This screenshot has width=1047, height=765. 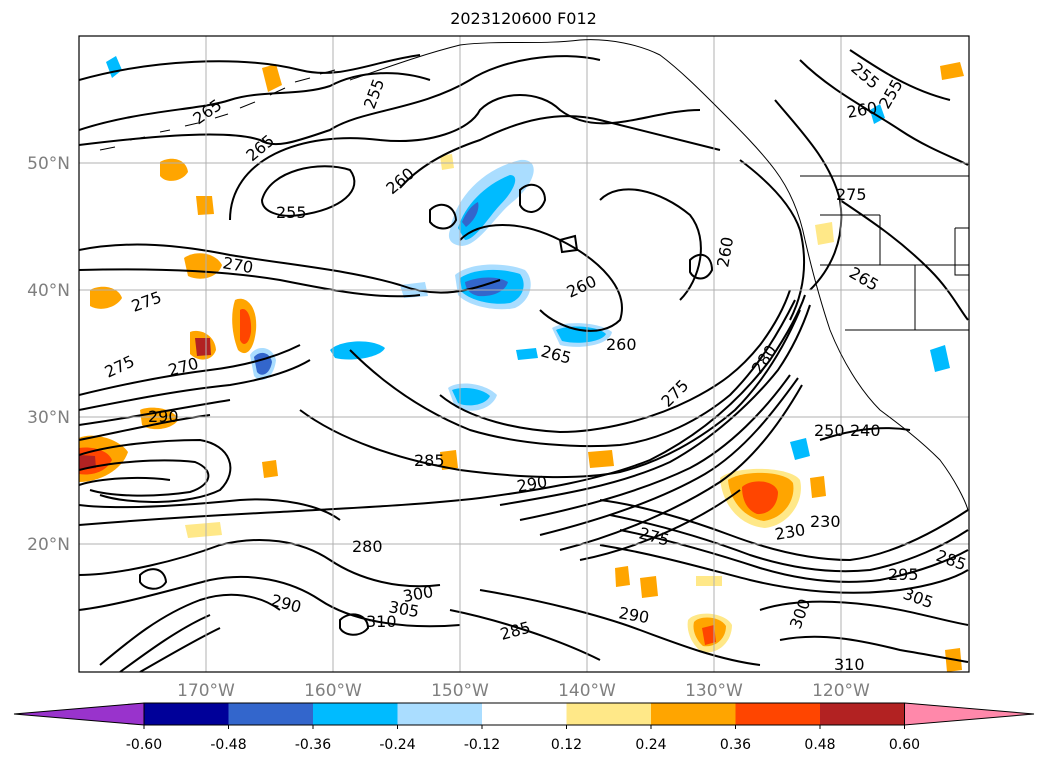 I want to click on contour-label: 295, so click(x=903, y=574).